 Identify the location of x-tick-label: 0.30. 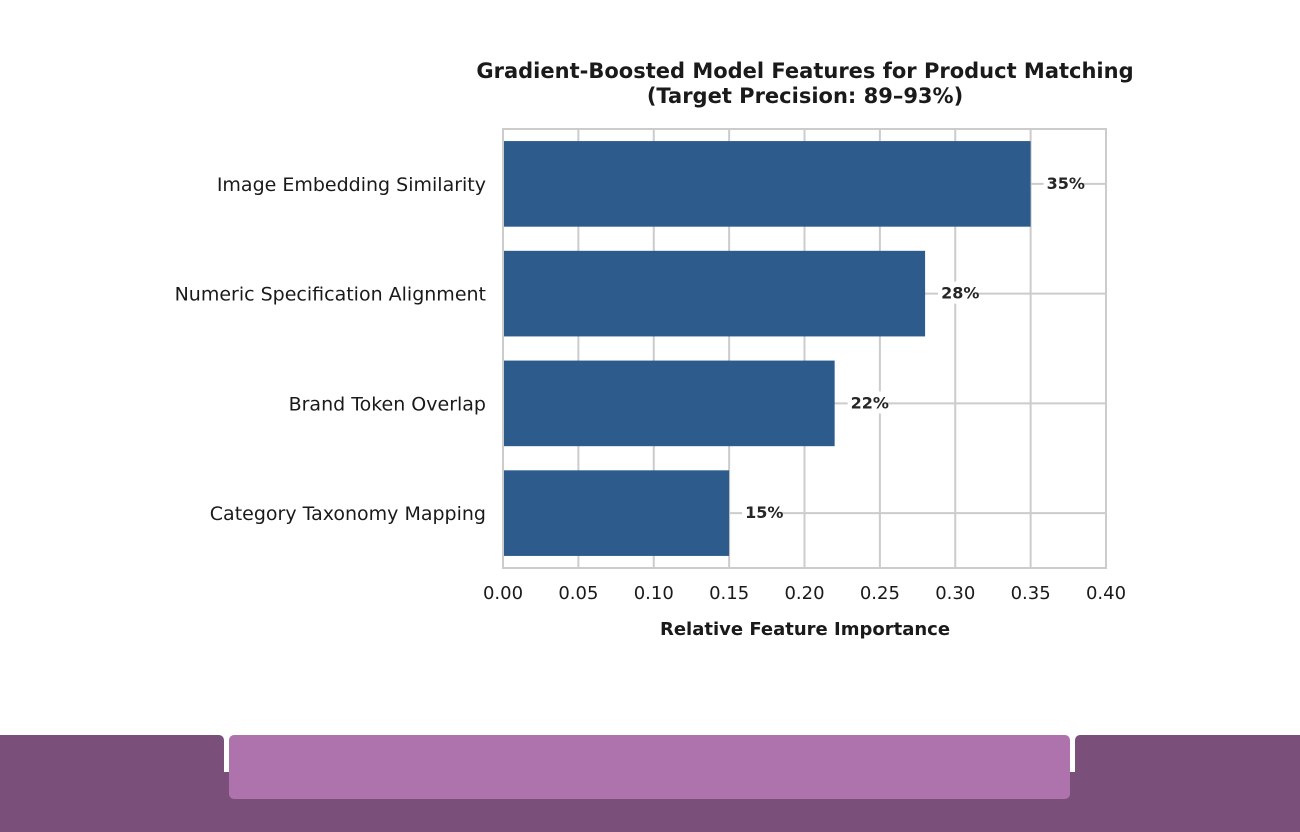
(955, 593).